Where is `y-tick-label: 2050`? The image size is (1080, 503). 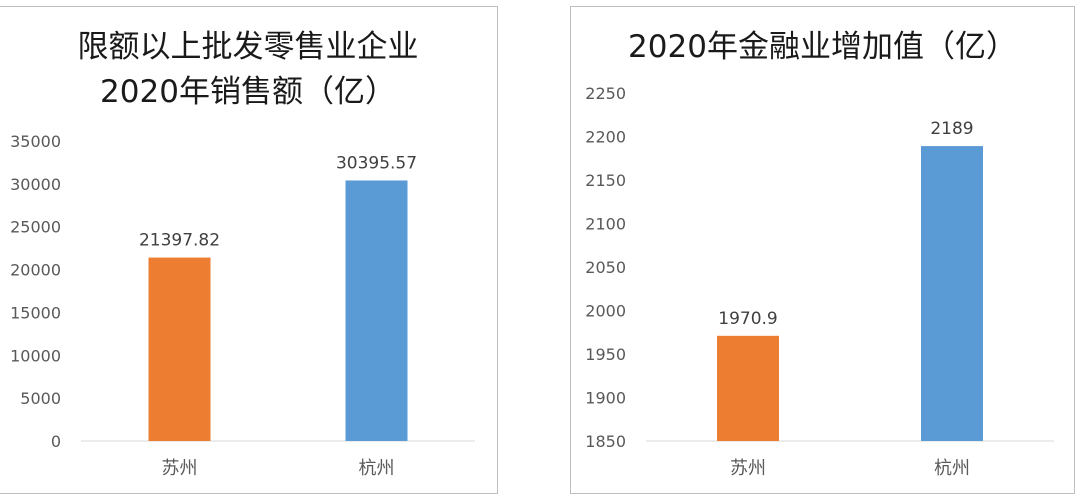 y-tick-label: 2050 is located at coordinates (605, 267).